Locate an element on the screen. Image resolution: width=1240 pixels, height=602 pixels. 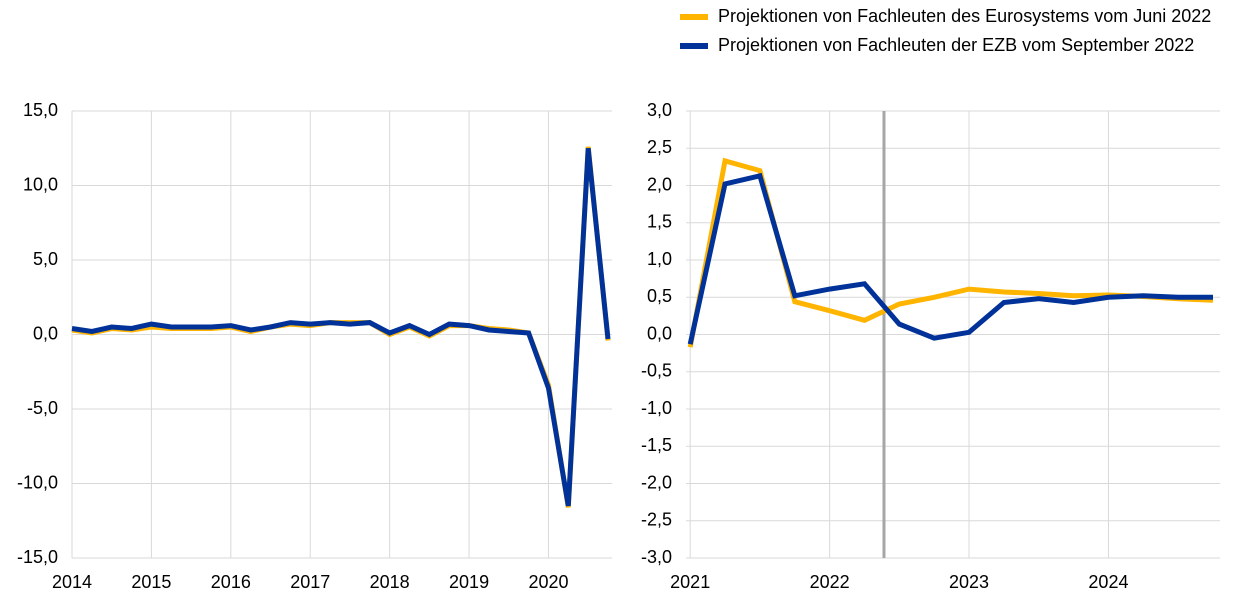
x-tick-label: 2023 is located at coordinates (969, 582).